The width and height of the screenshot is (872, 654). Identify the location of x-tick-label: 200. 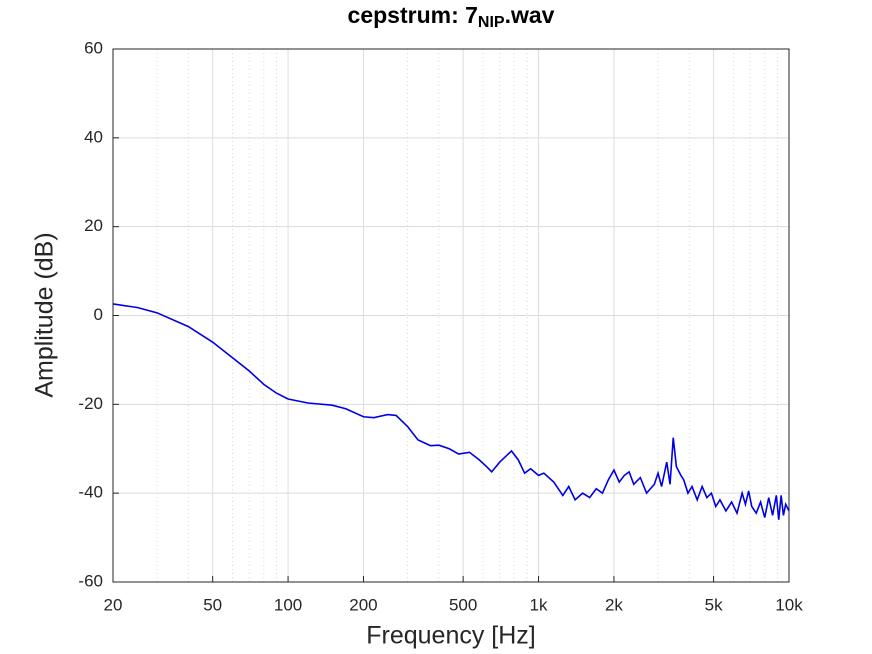
(363, 604).